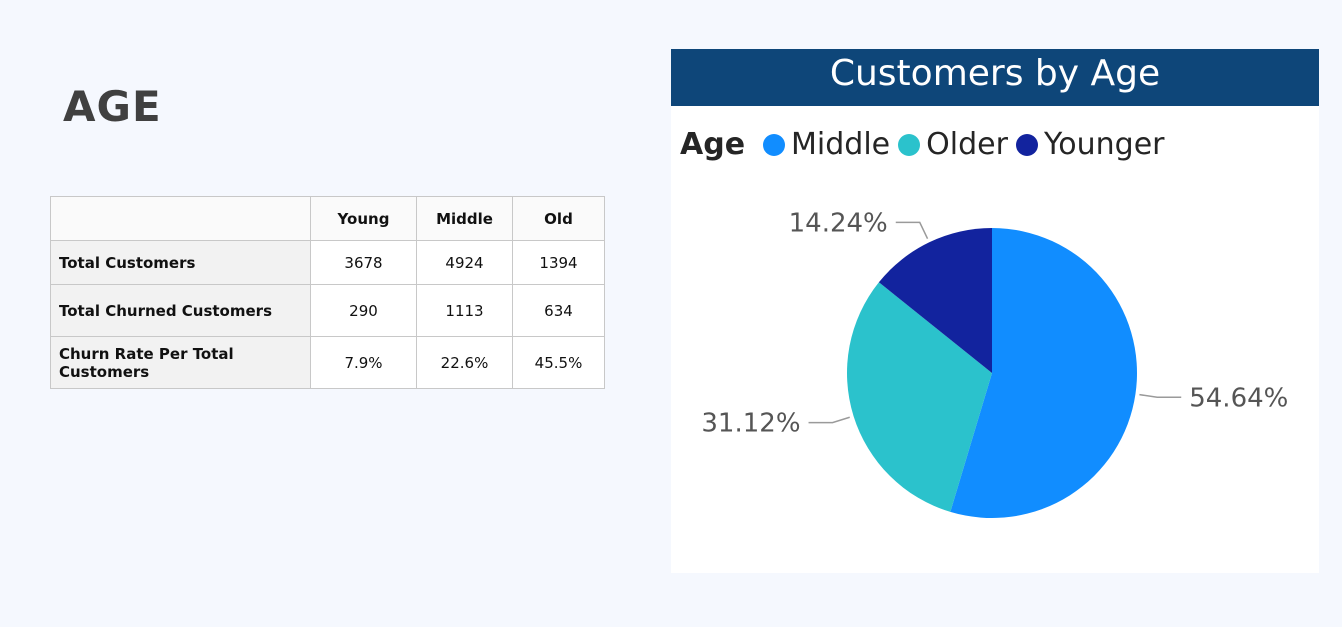 Image resolution: width=1342 pixels, height=627 pixels. I want to click on pie-slice-middle, so click(1043, 373).